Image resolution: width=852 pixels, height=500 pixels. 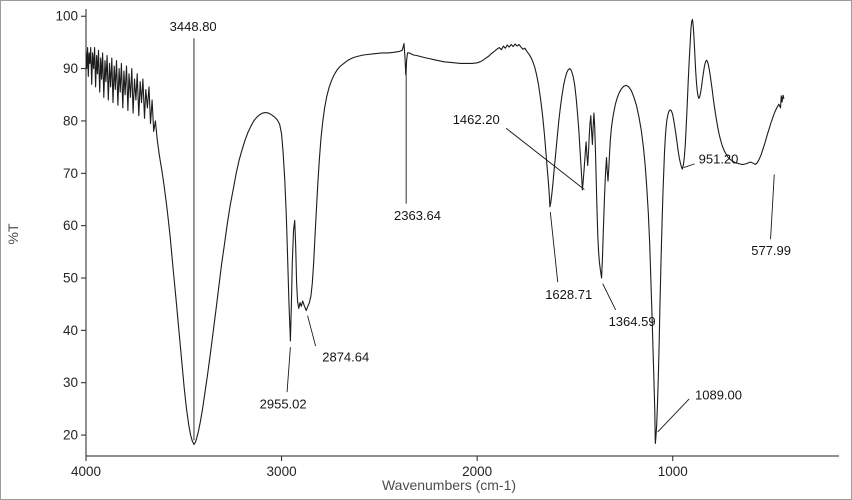 What do you see at coordinates (66, 16) in the screenshot?
I see `y-tick-label: 100` at bounding box center [66, 16].